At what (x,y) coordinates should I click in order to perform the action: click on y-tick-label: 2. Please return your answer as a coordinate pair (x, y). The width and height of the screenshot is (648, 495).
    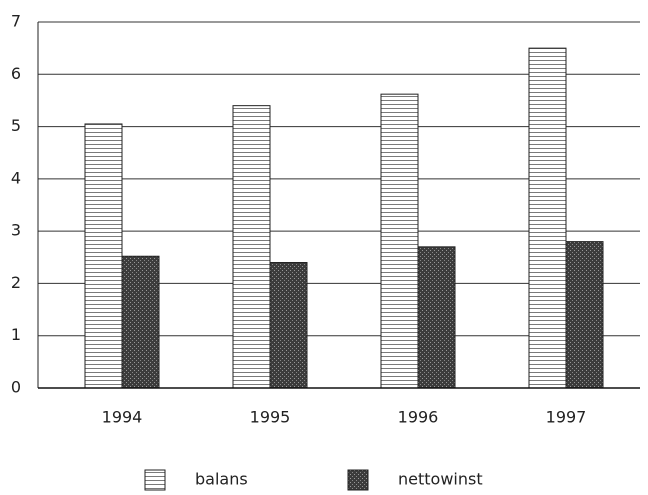
    Looking at the image, I should click on (16, 282).